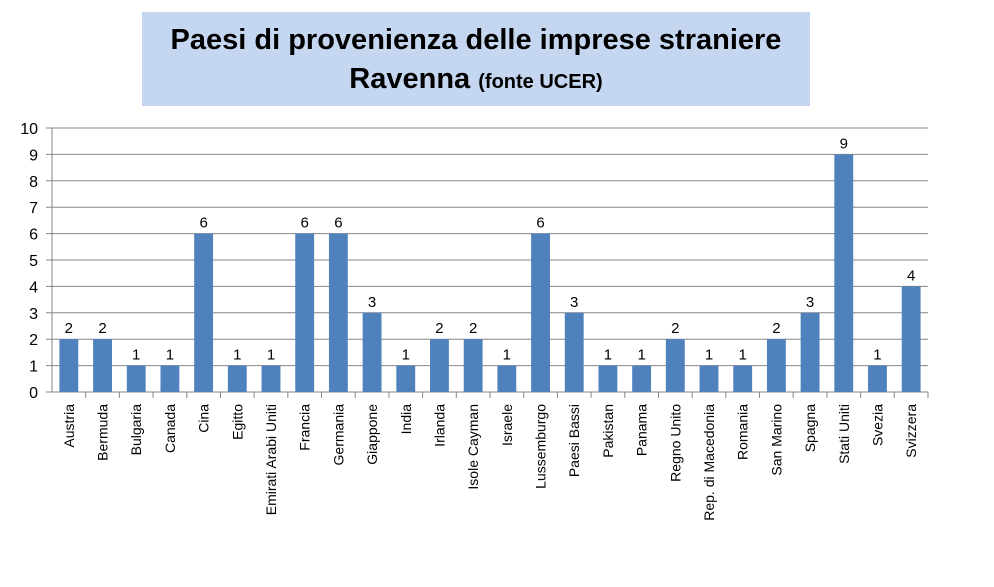 This screenshot has width=994, height=587. Describe the element at coordinates (103, 432) in the screenshot. I see `x-tick-label: Bermuda` at that location.